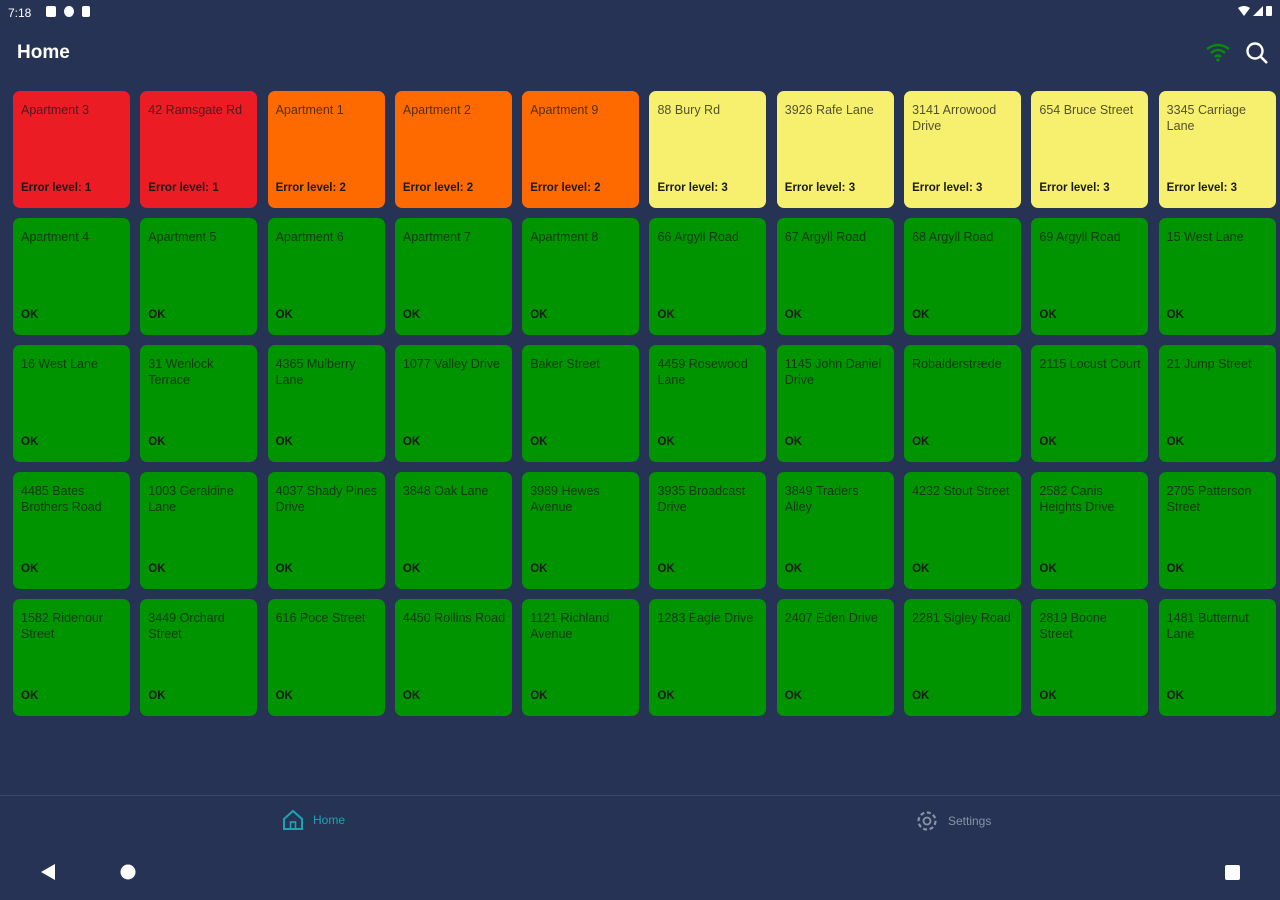 Image resolution: width=1280 pixels, height=900 pixels. What do you see at coordinates (952, 821) in the screenshot?
I see `nav-settings: Settings` at bounding box center [952, 821].